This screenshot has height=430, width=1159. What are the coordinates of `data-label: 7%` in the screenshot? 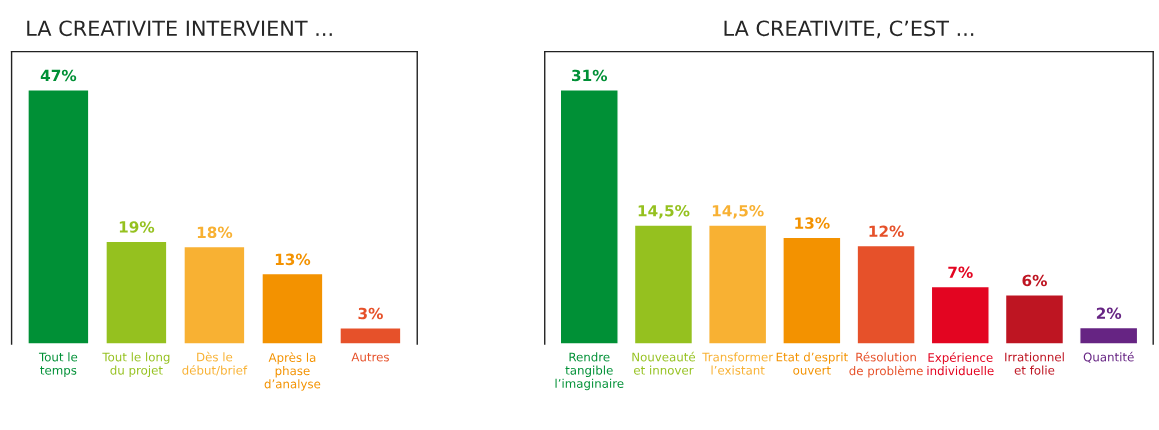 It's located at (960, 272).